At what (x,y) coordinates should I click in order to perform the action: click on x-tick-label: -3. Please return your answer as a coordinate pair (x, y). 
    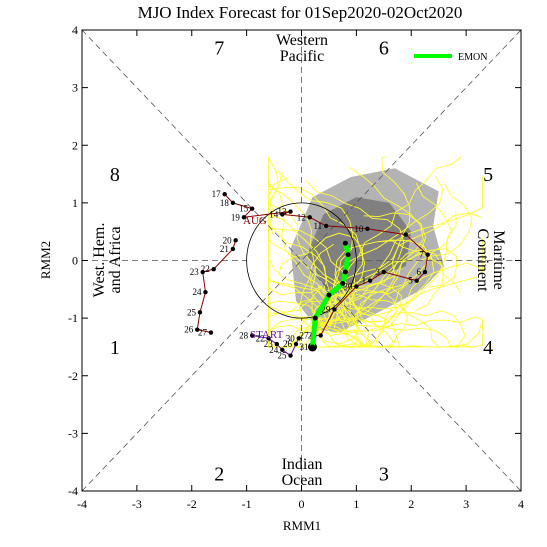
    Looking at the image, I should click on (137, 504).